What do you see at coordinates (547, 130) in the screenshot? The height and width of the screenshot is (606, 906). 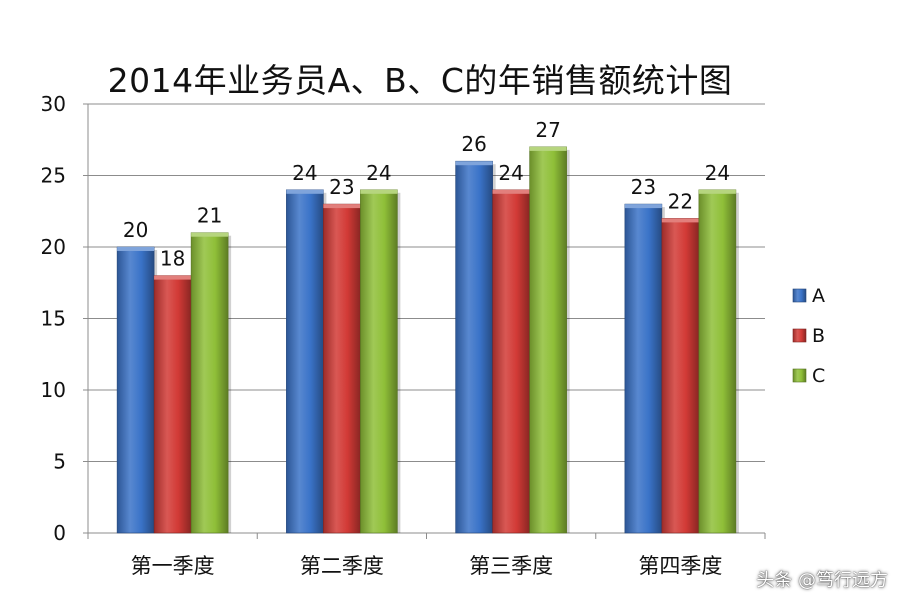 I see `data-label: 27` at bounding box center [547, 130].